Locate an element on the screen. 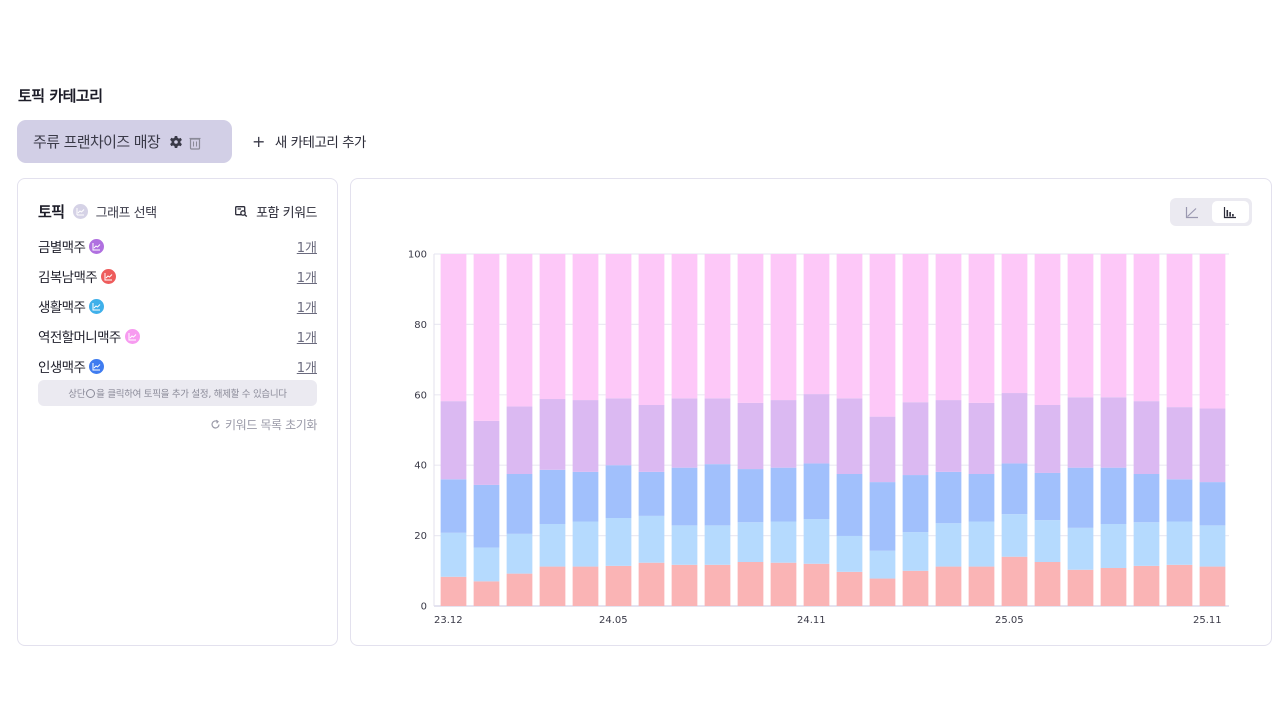 This screenshot has height=720, width=1280. add-category-button: + 새 카테고리 추가 is located at coordinates (309, 141).